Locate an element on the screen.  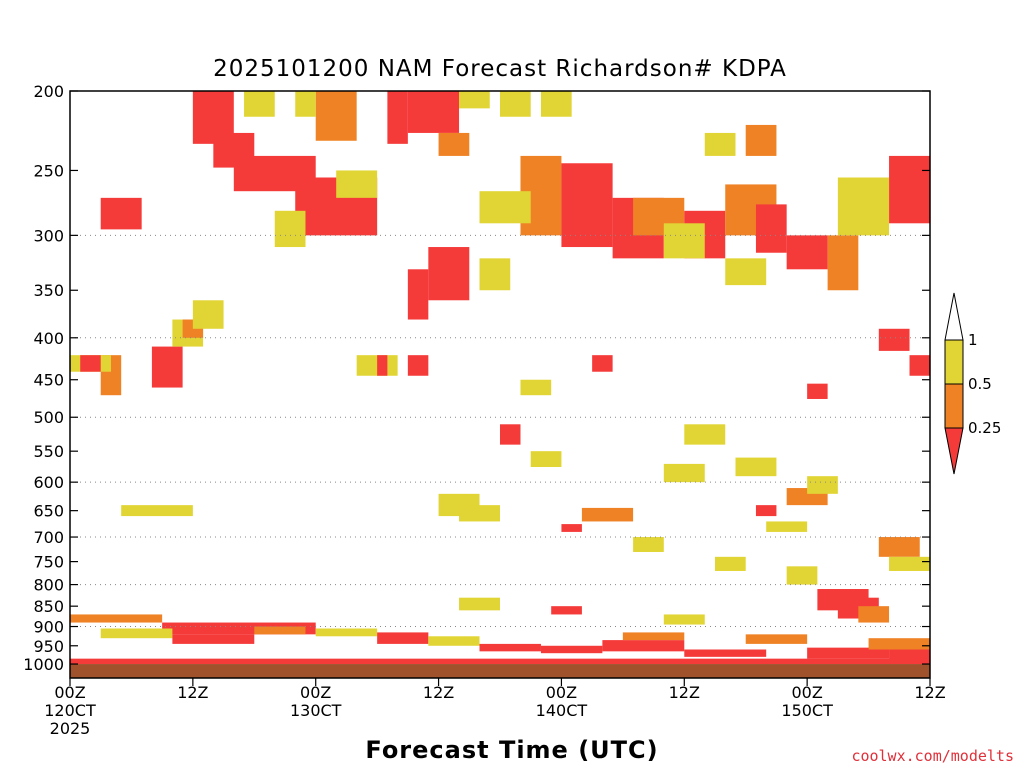
y-tick-label: 450 is located at coordinates (48, 380).